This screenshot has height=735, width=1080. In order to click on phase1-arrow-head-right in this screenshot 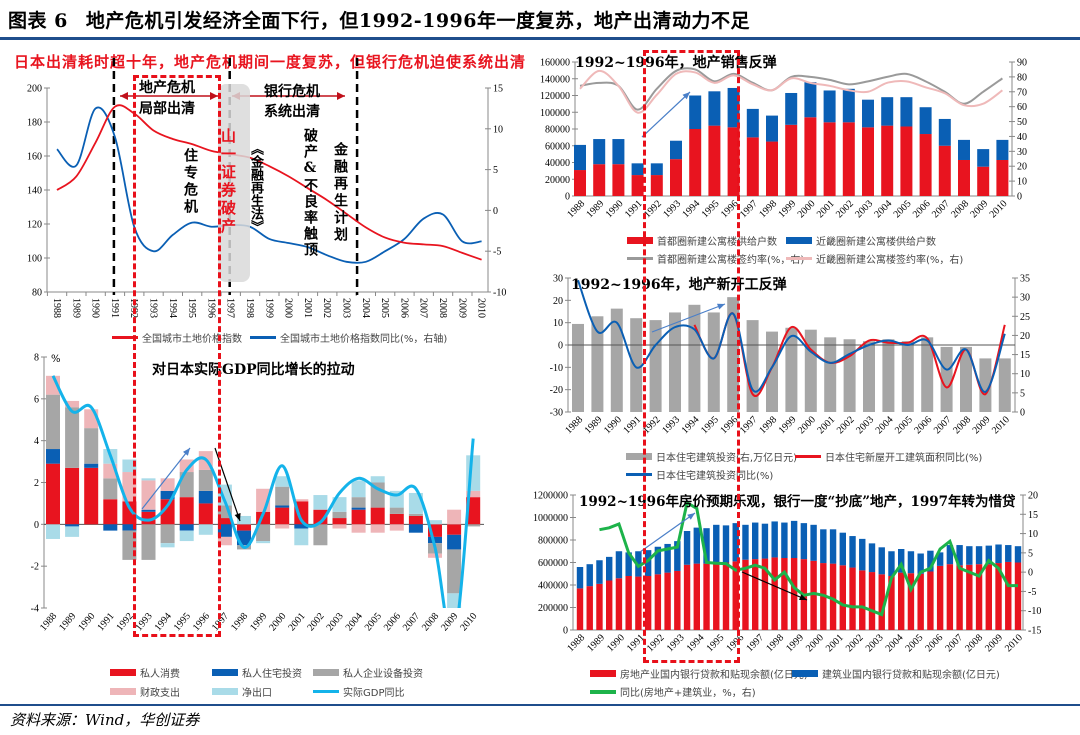, I will do `click(214, 96)`.